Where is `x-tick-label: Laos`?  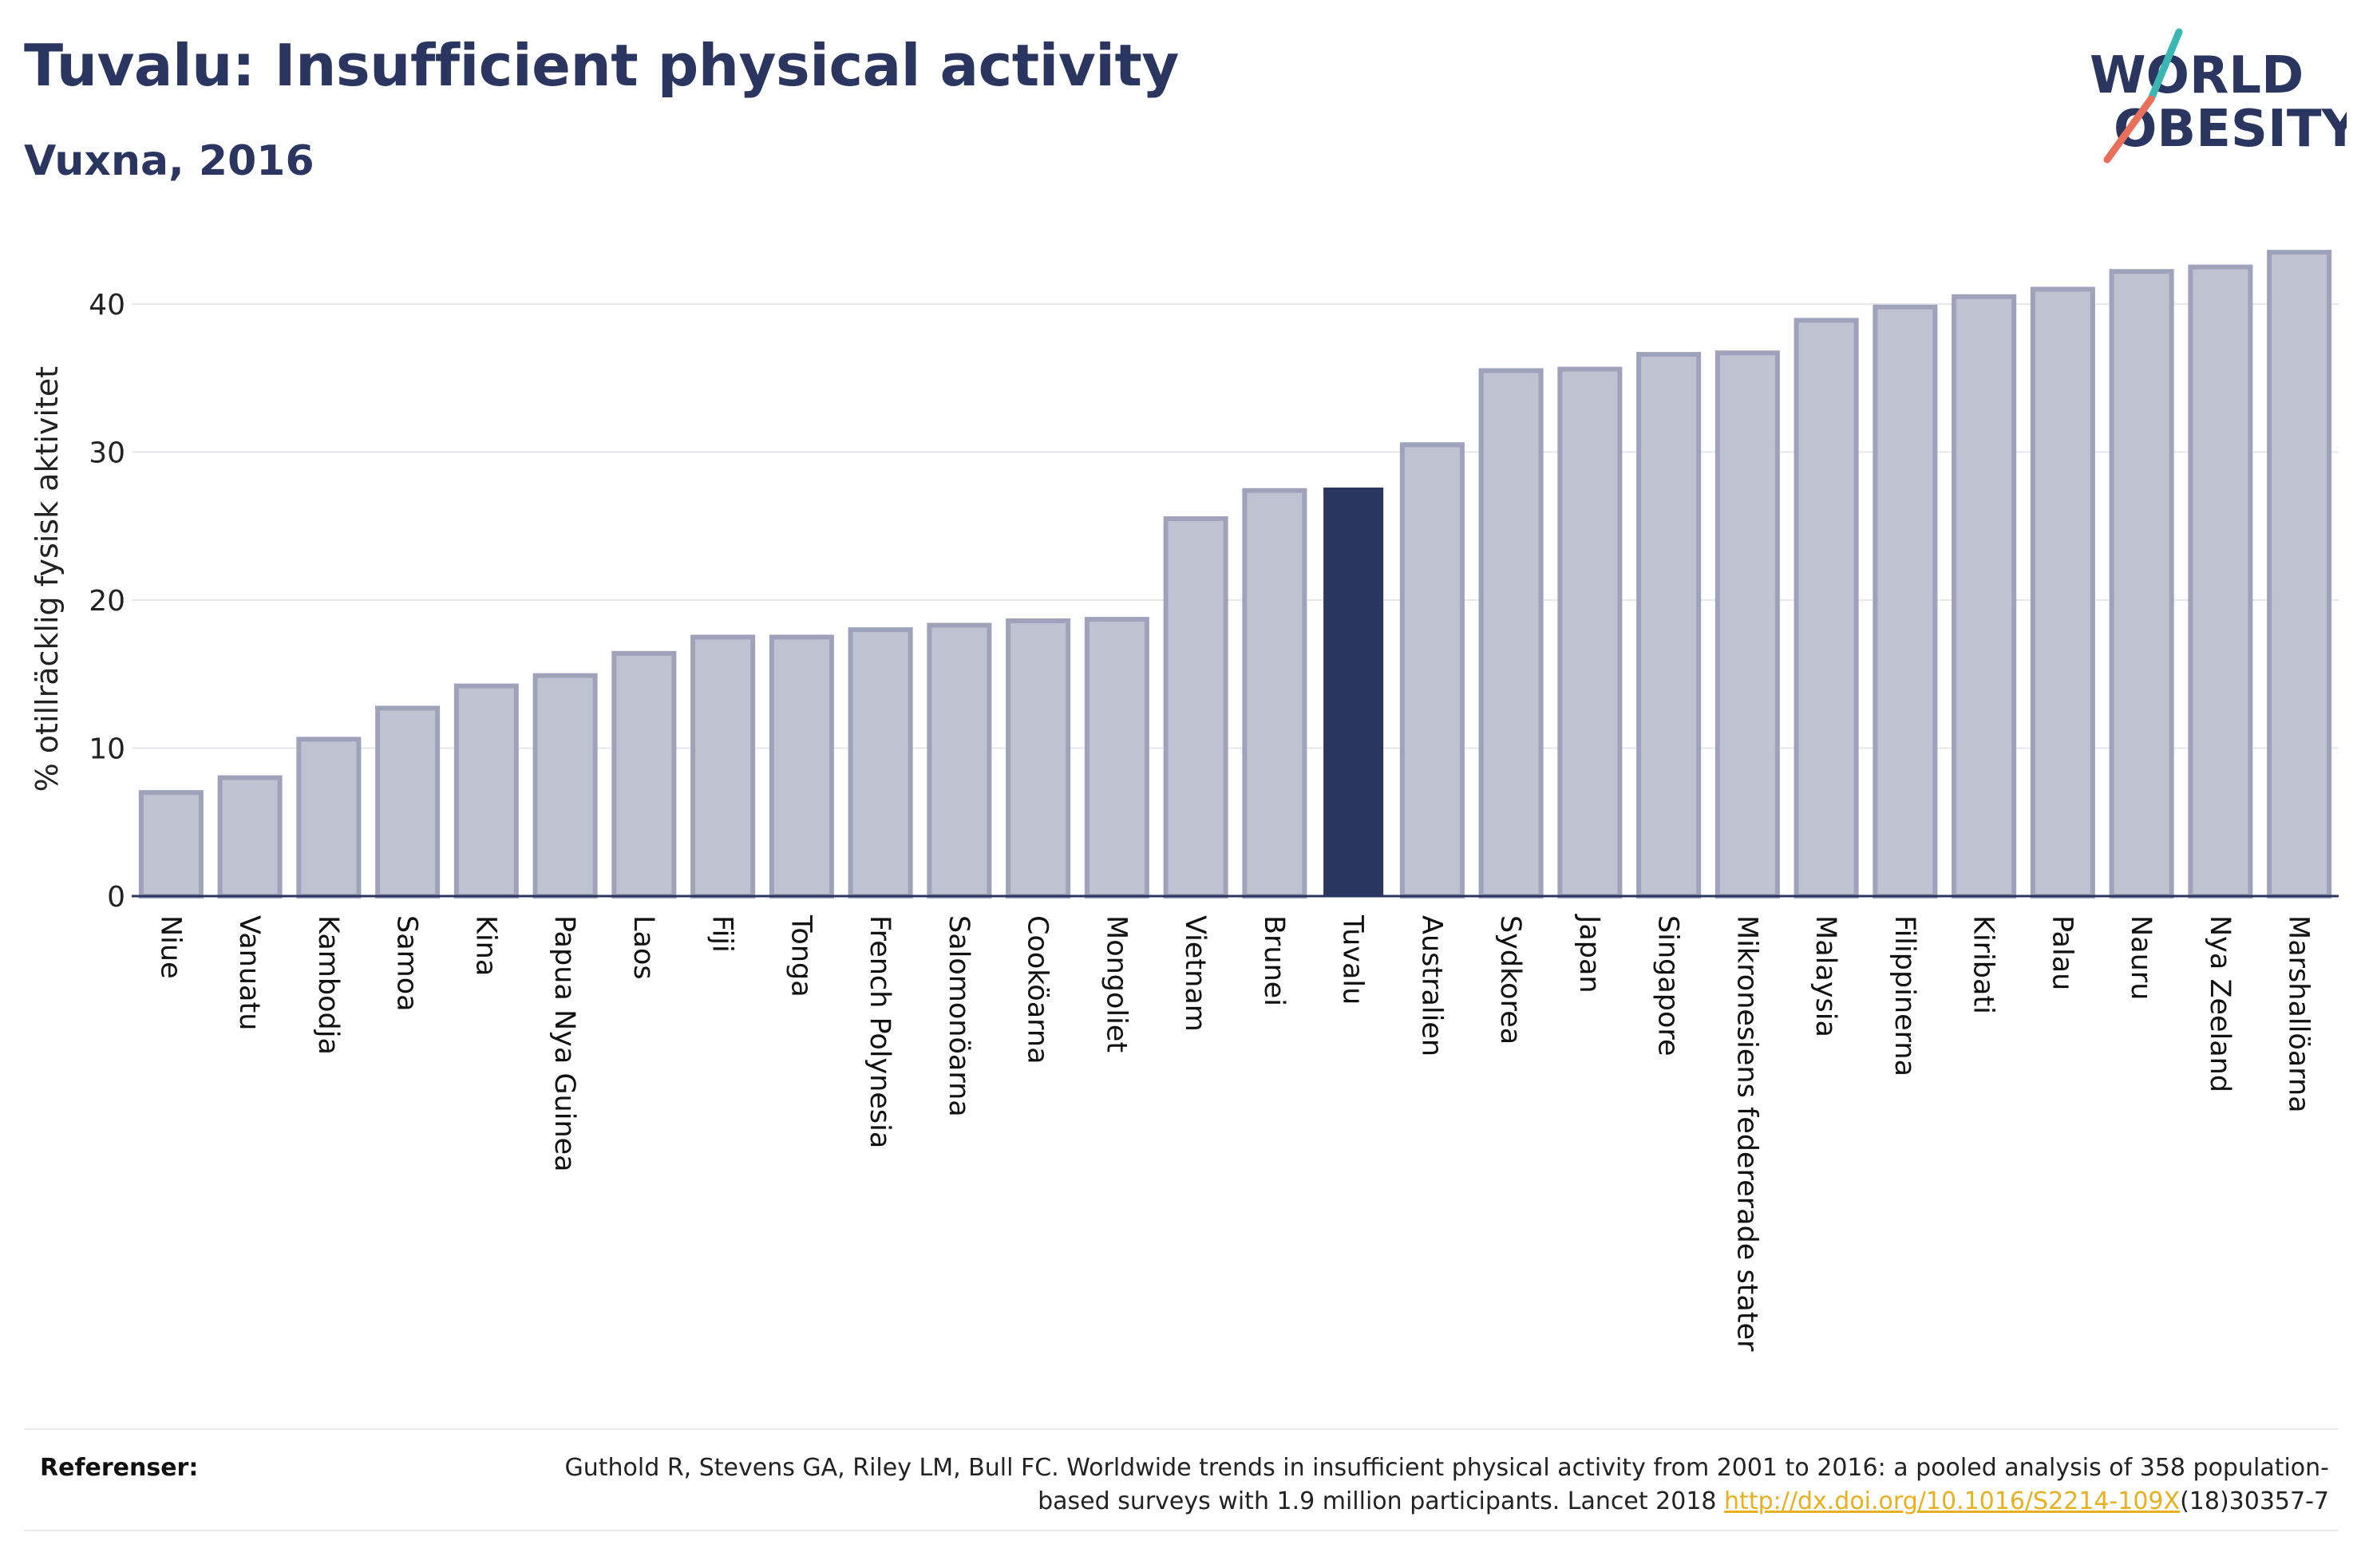
x-tick-label: Laos is located at coordinates (643, 947).